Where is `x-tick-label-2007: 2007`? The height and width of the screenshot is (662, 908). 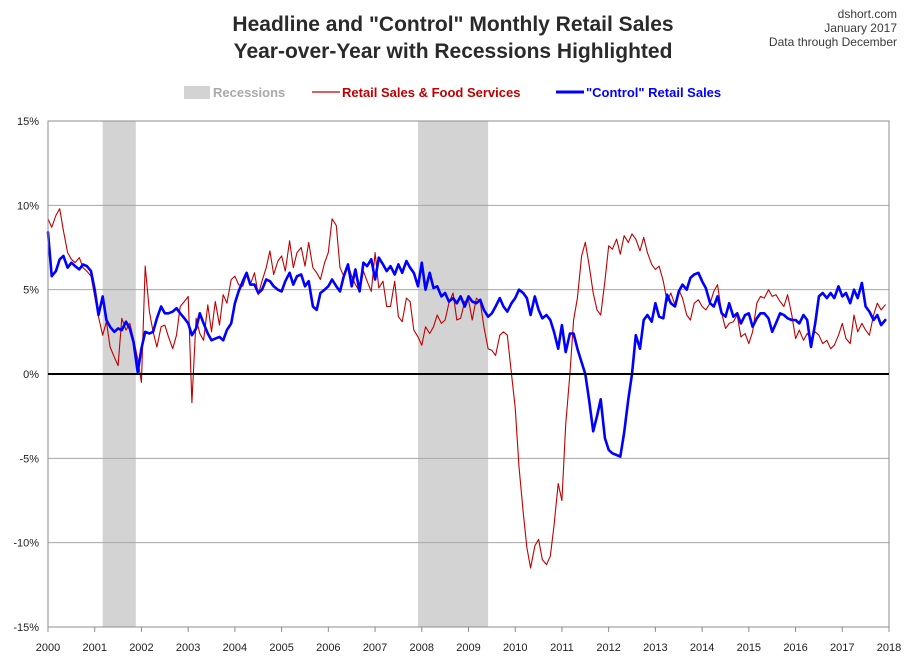 x-tick-label-2007: 2007 is located at coordinates (375, 648).